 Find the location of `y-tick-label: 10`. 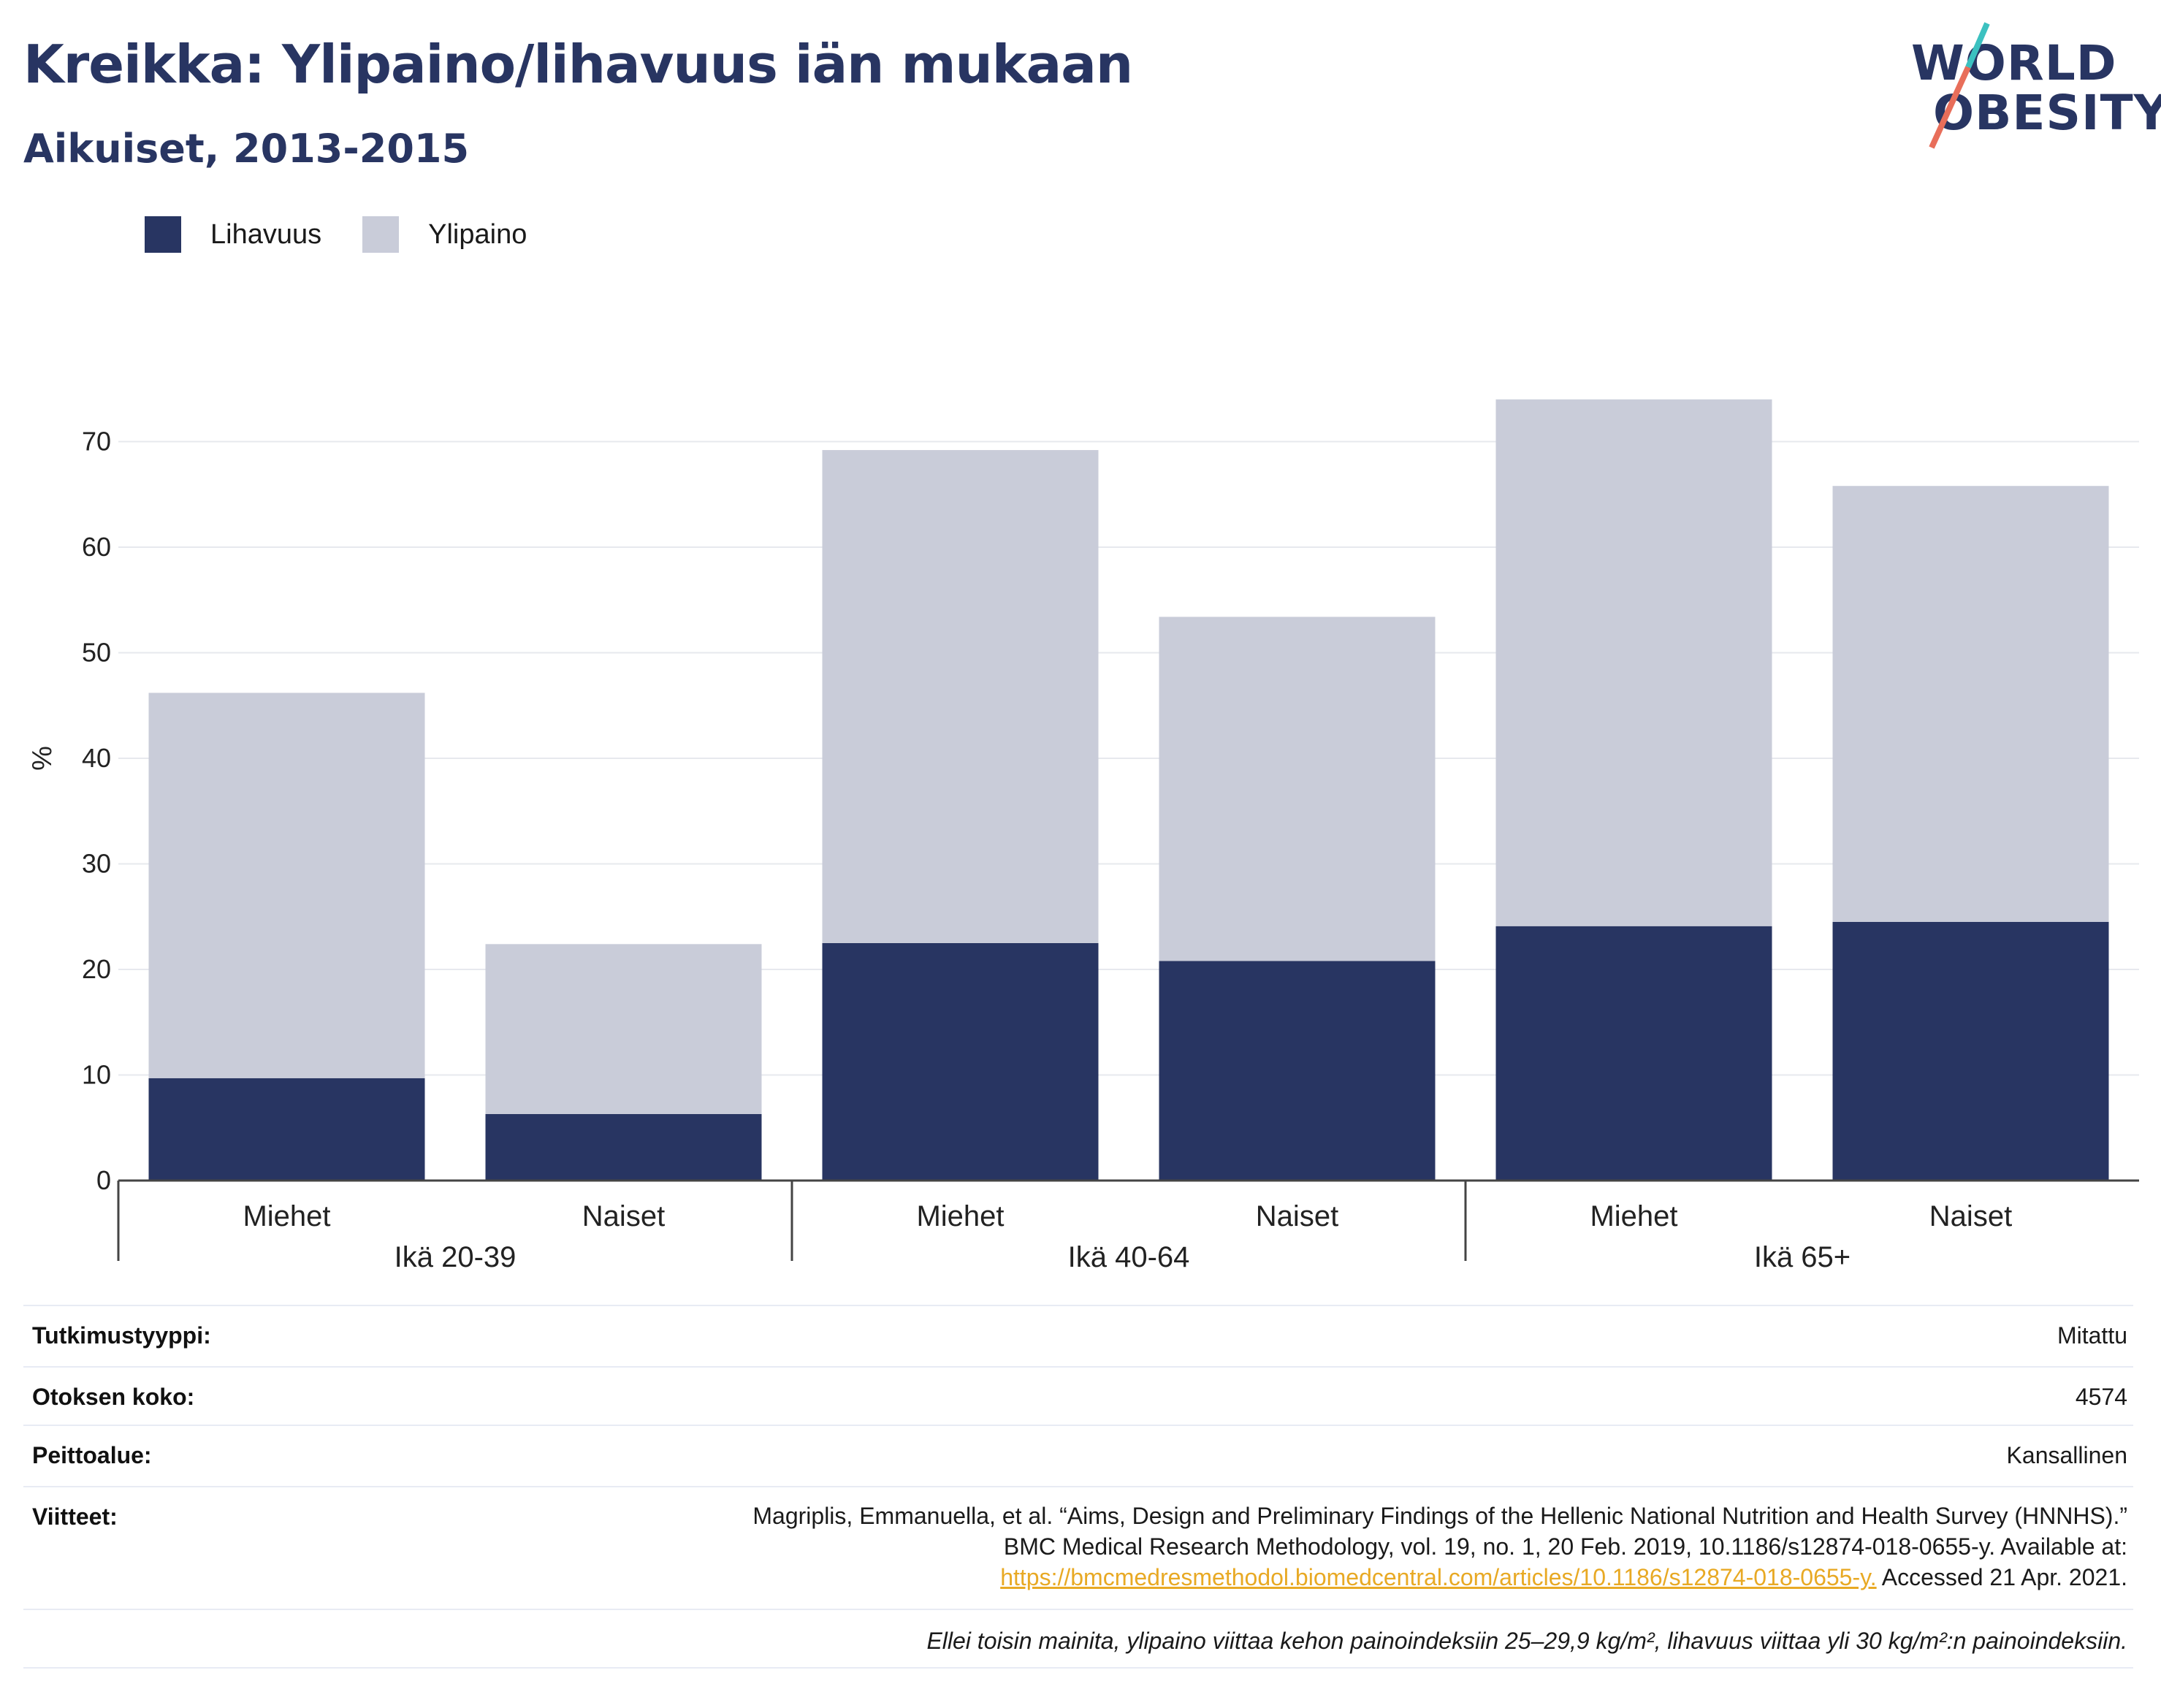

y-tick-label: 10 is located at coordinates (96, 1075).